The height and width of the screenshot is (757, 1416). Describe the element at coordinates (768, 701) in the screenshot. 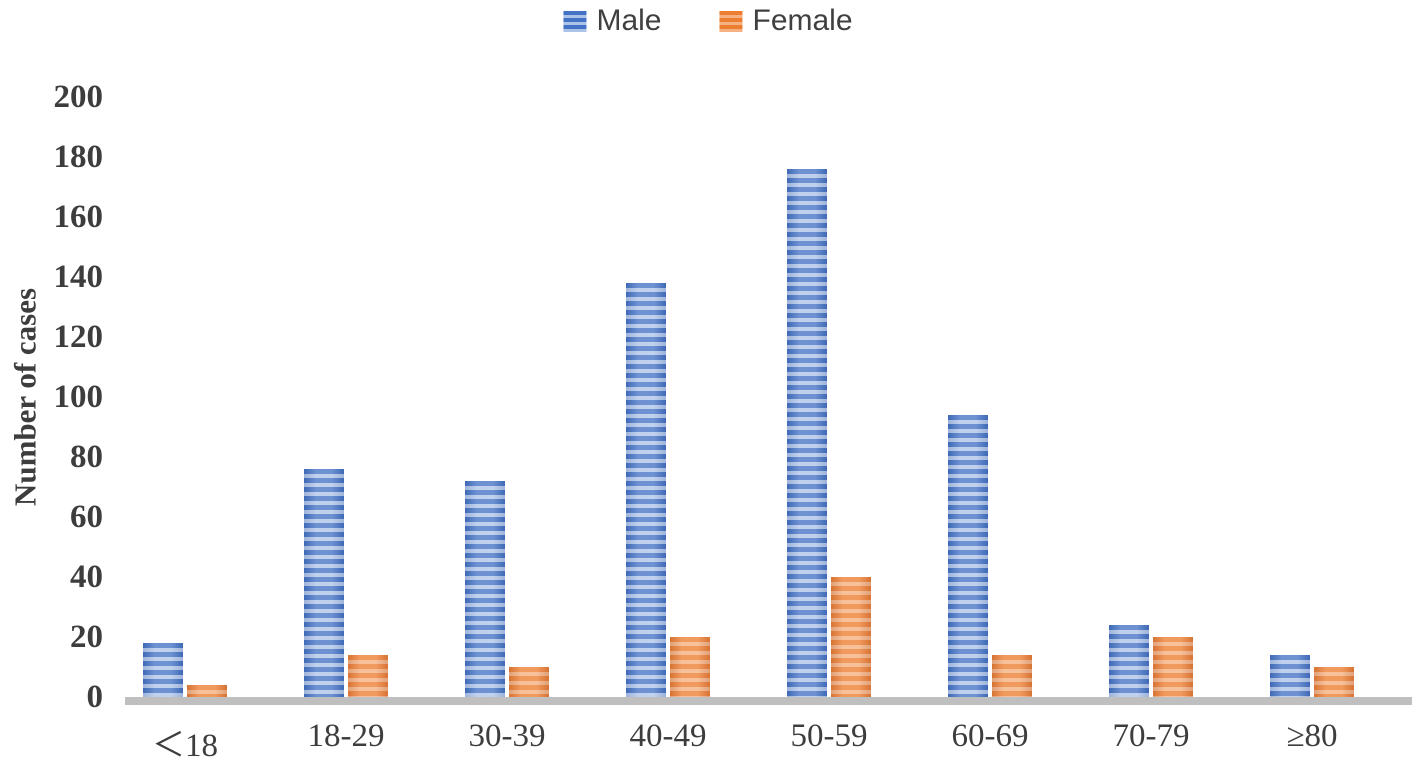

I see `x-axis-line` at that location.